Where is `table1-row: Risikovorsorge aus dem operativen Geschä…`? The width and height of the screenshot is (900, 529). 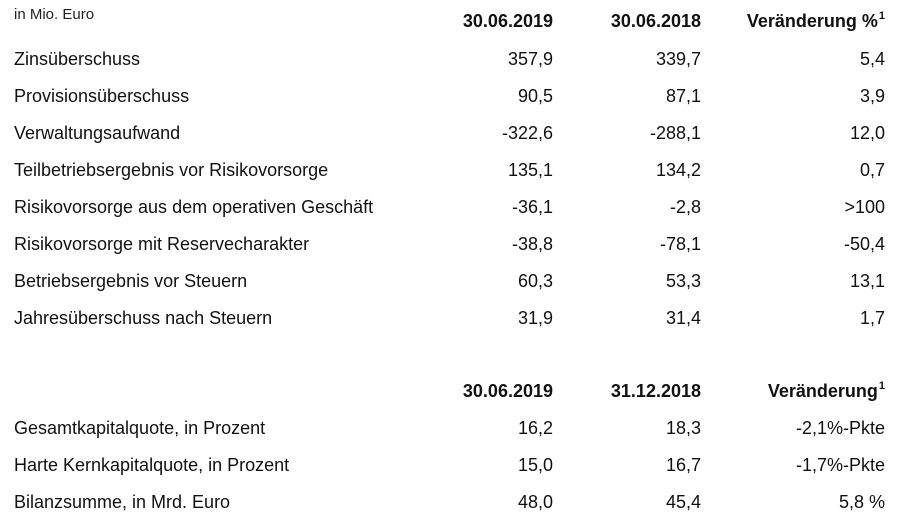 table1-row: Risikovorsorge aus dem operativen Geschä… is located at coordinates (450, 207).